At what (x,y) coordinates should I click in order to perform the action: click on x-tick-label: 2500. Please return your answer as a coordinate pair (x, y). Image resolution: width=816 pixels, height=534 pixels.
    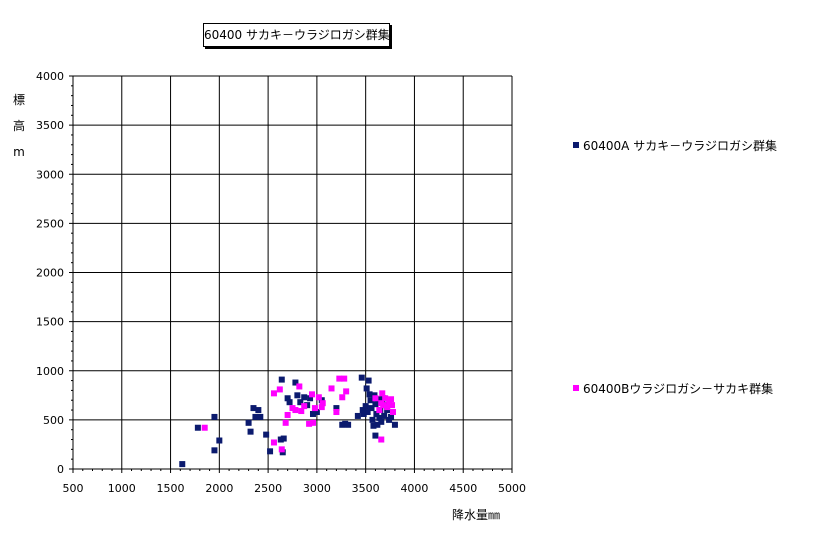
    Looking at the image, I should click on (268, 488).